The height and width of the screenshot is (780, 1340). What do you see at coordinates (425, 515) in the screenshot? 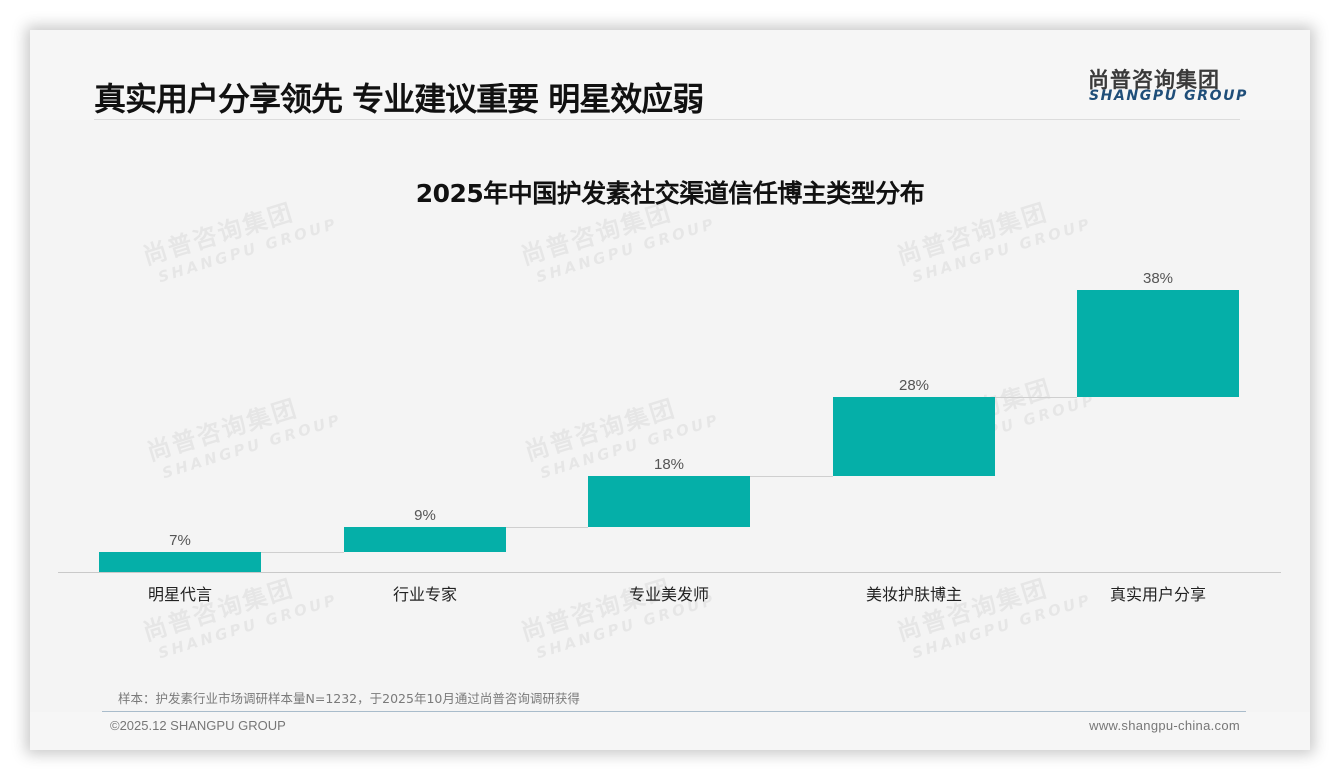
I see `bar-value-label: 9%` at bounding box center [425, 515].